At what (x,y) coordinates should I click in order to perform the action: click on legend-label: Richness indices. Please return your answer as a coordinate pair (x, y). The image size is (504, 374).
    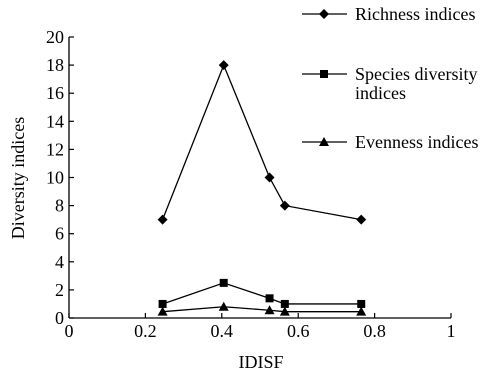
    Looking at the image, I should click on (415, 14).